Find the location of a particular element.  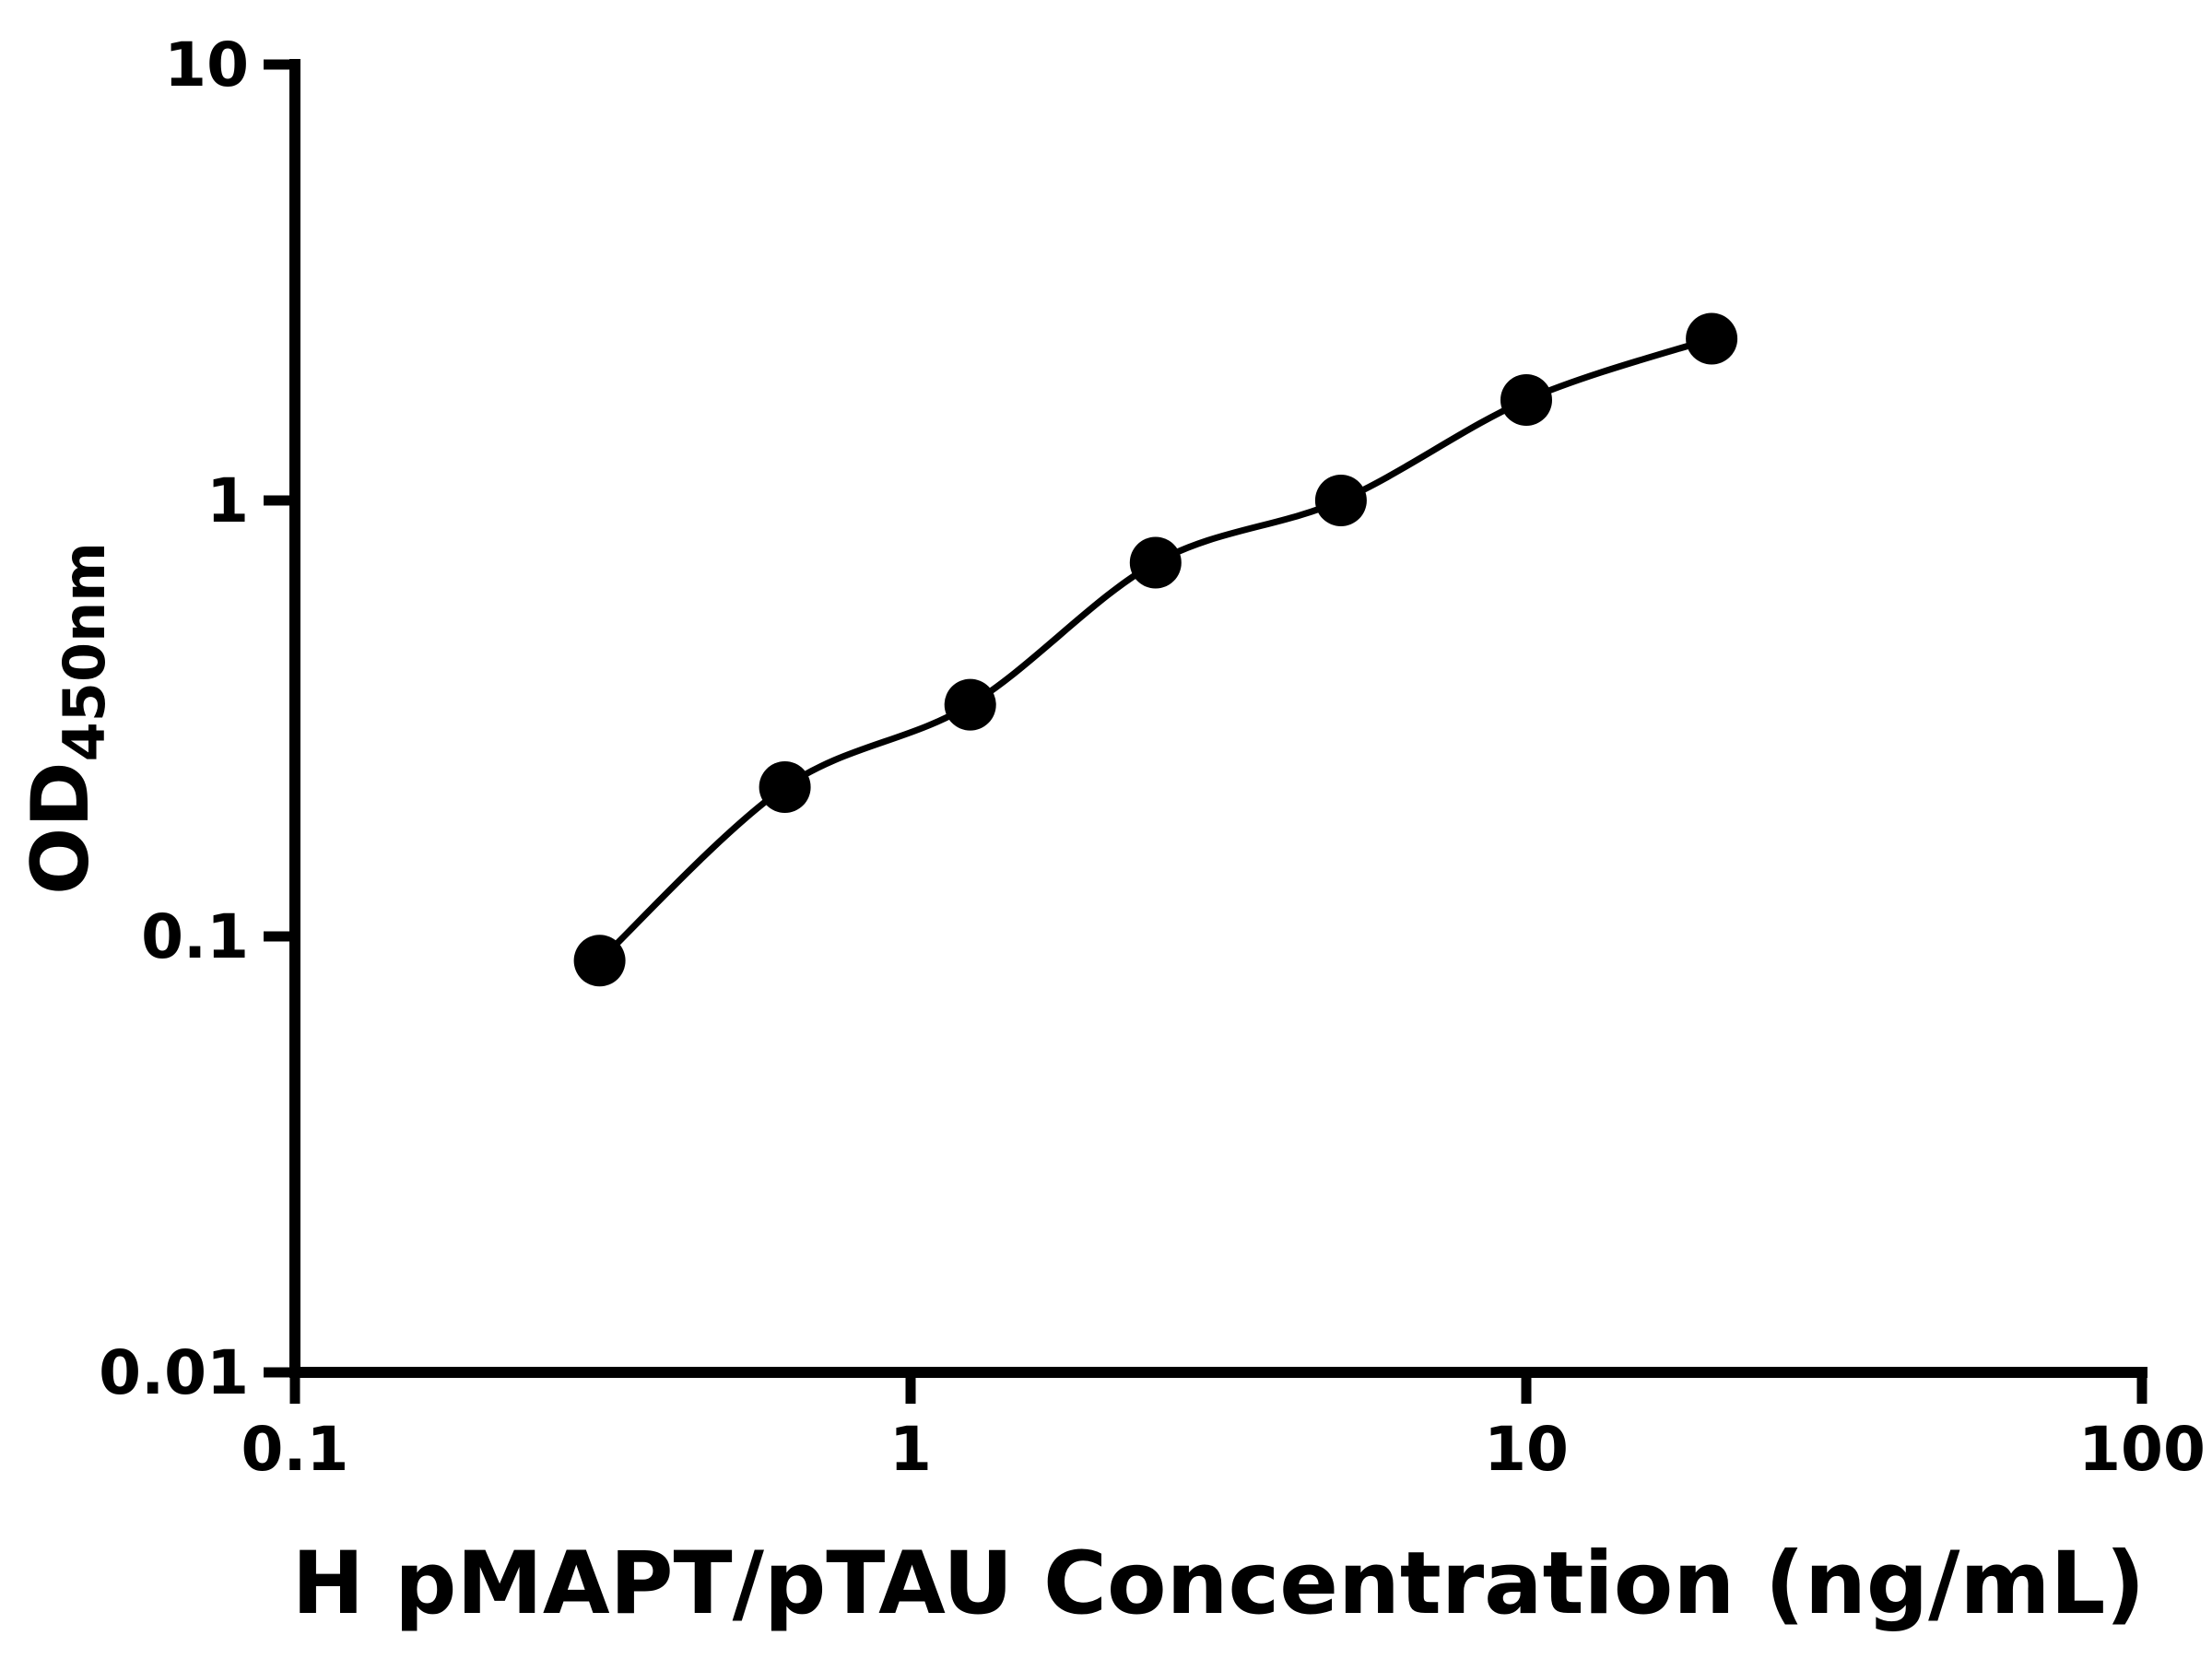

x-tick-label: 0.1 is located at coordinates (295, 1449).